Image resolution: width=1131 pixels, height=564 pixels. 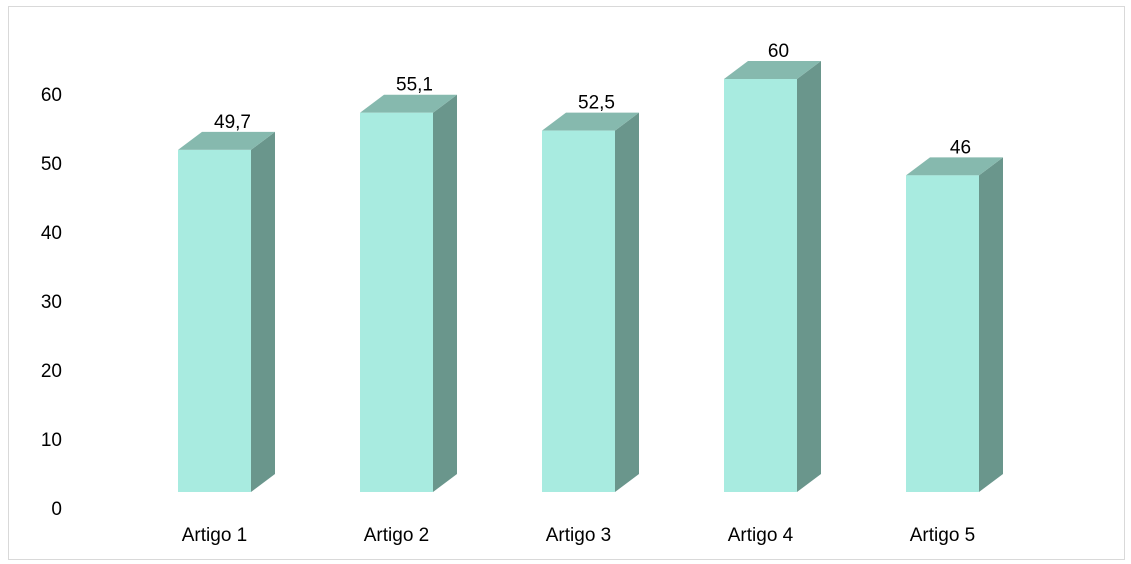 I want to click on y-tick-label: 60, so click(x=51, y=95).